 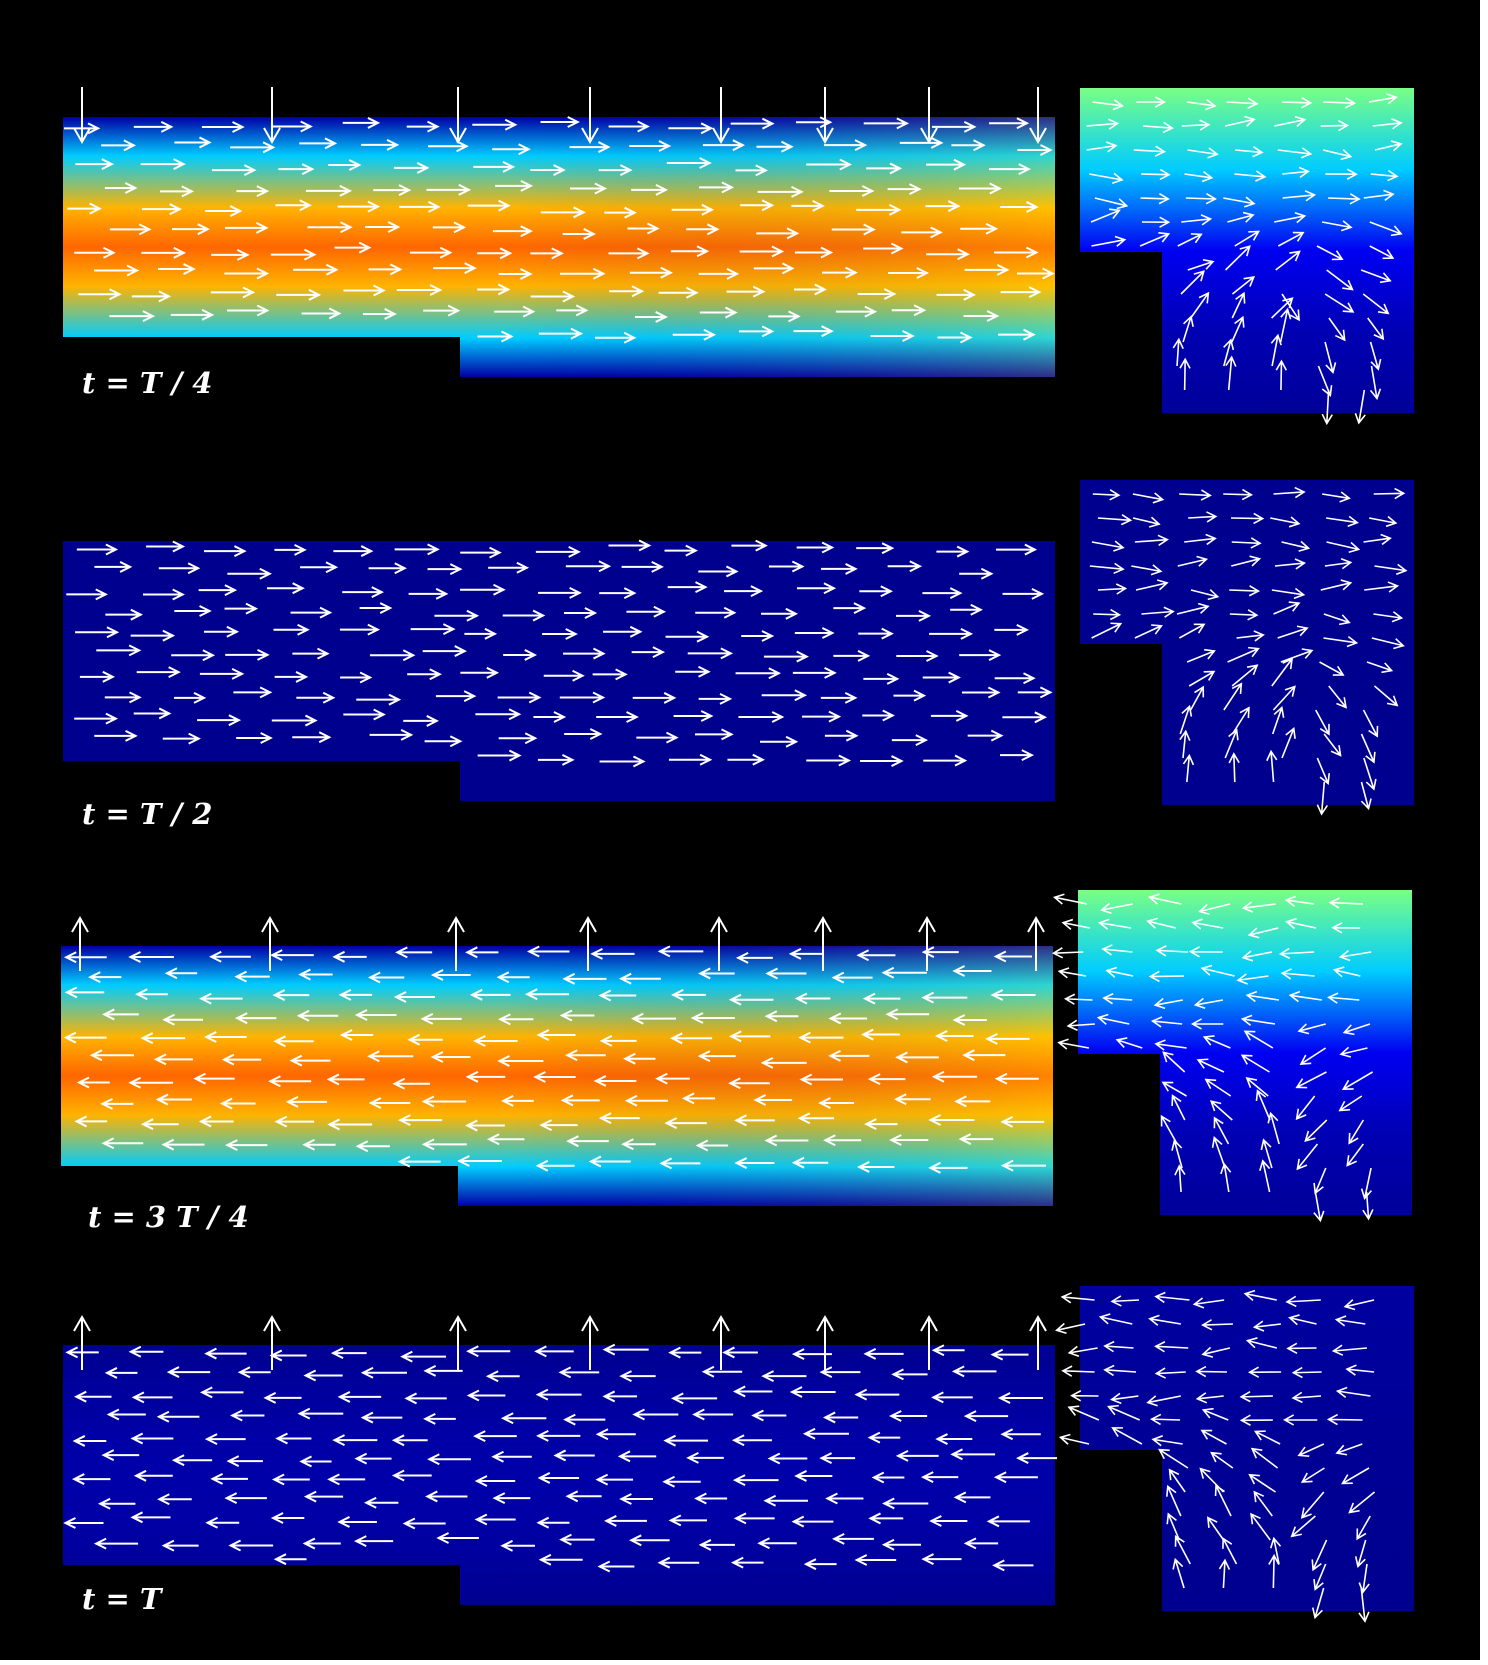 What do you see at coordinates (558, 943) in the screenshot?
I see `wall-arrows` at bounding box center [558, 943].